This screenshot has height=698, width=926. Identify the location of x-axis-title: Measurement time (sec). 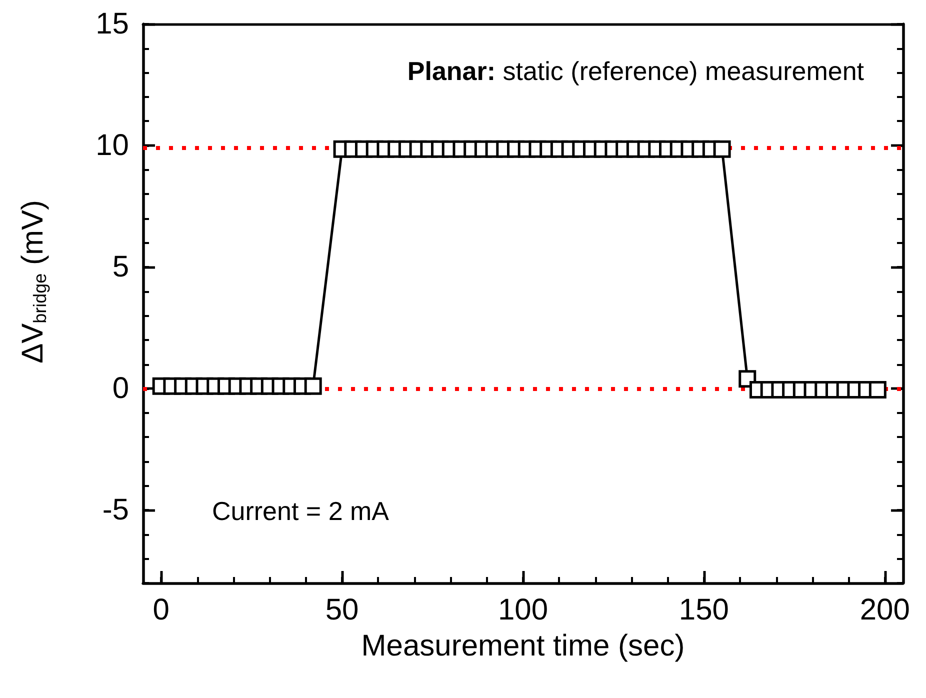
(523, 646).